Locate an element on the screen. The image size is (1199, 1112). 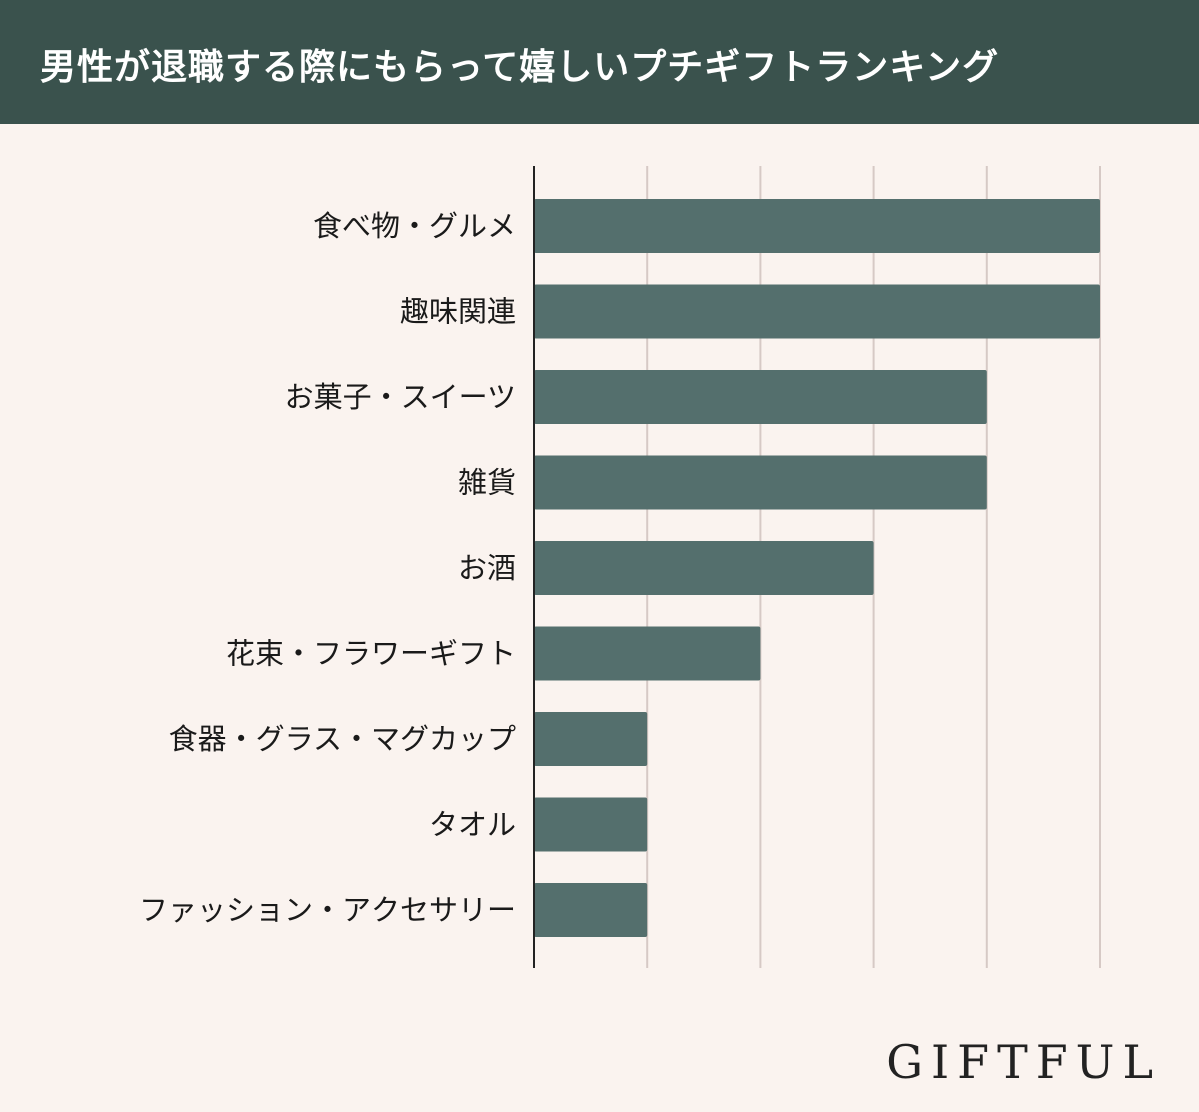
page-title: 男性が退職する際にもらって嬉しいプチギフトランキング is located at coordinates (520, 67).